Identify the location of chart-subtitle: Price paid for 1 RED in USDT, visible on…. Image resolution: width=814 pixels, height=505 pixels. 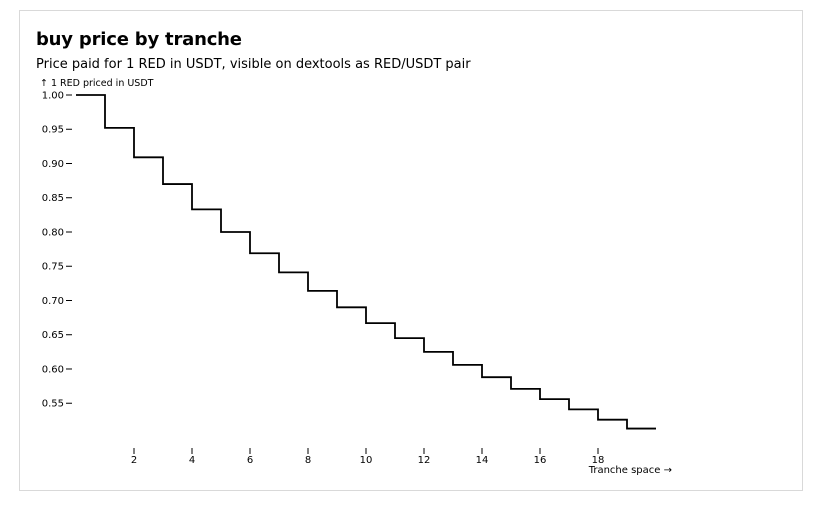
(253, 64).